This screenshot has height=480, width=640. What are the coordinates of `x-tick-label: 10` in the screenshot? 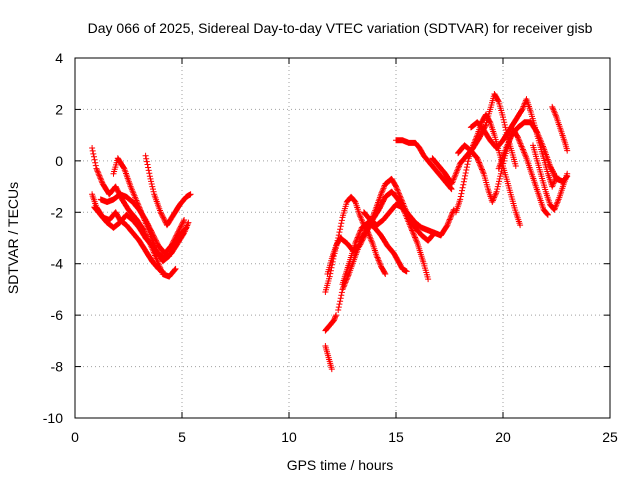 It's located at (289, 437).